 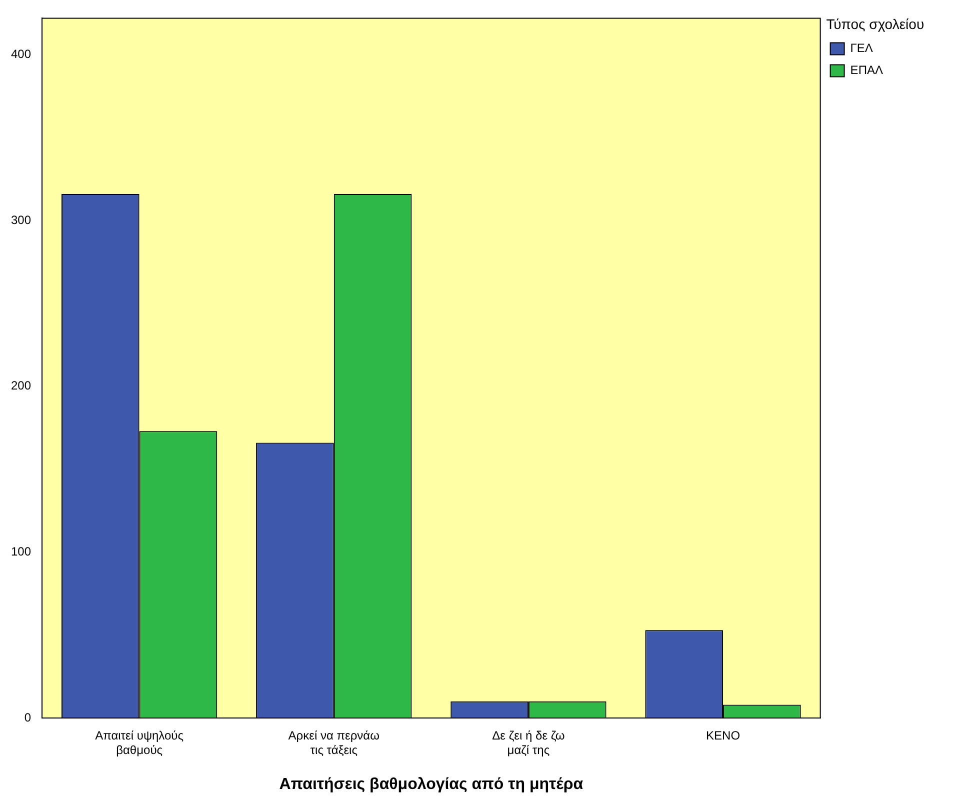 What do you see at coordinates (875, 24) in the screenshot?
I see `legend-title: Τύπος σχολείου` at bounding box center [875, 24].